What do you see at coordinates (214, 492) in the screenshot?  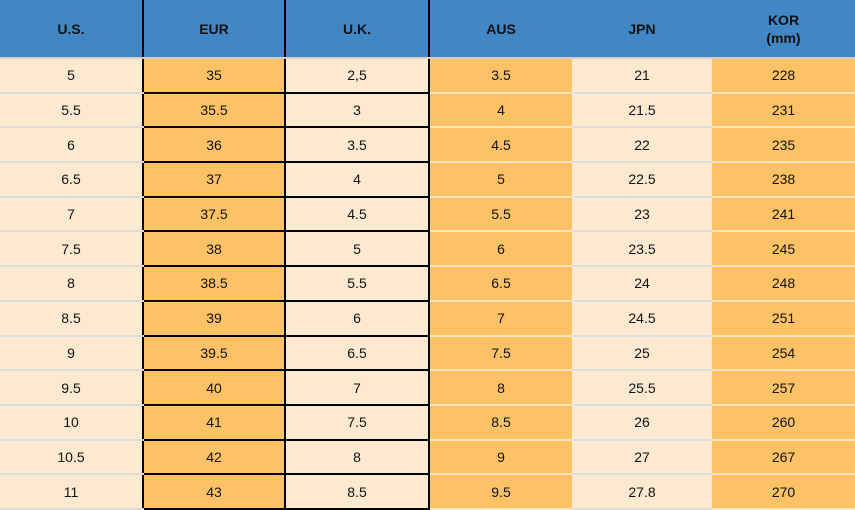 I see `cell-eur: 43` at bounding box center [214, 492].